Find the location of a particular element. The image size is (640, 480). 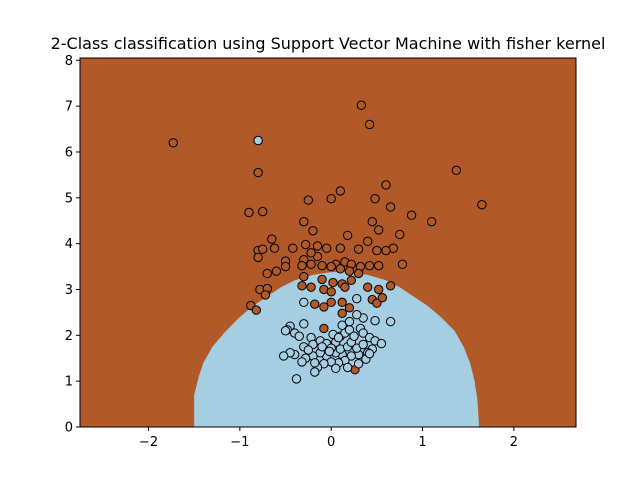

y-tick-label: 4 is located at coordinates (69, 244).